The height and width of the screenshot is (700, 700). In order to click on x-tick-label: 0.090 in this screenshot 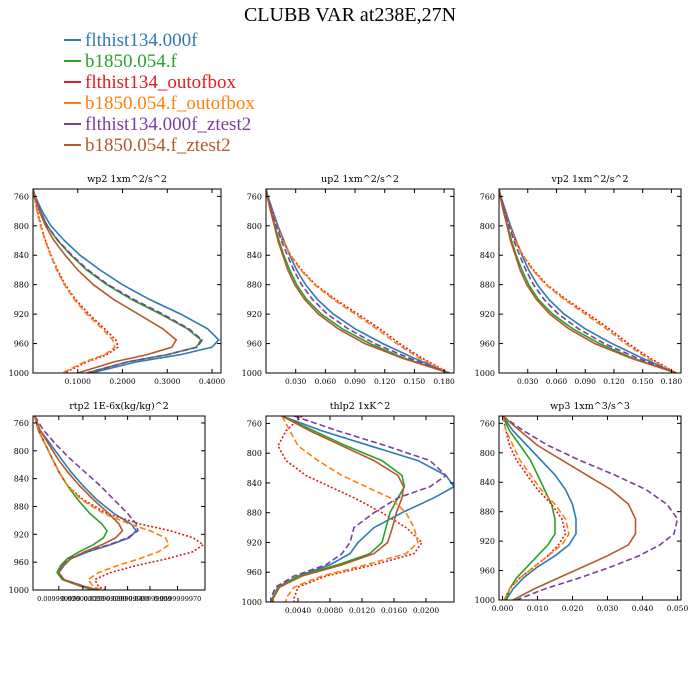, I will do `click(585, 381)`.